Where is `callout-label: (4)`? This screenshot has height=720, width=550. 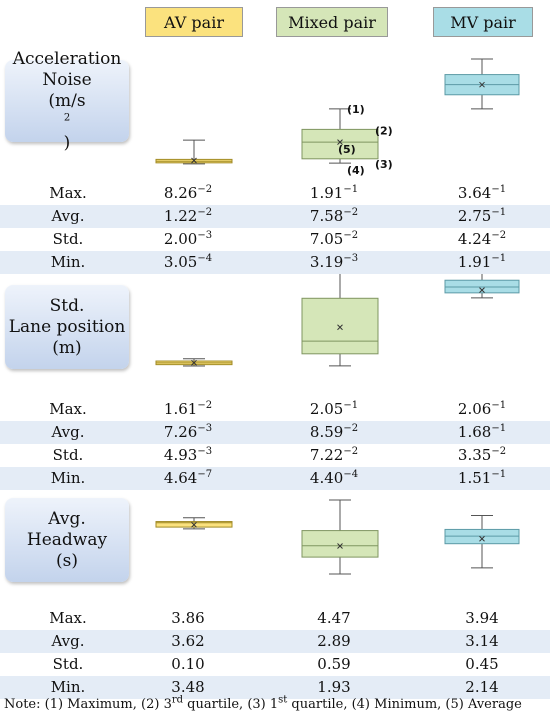
callout-label: (4) is located at coordinates (356, 170).